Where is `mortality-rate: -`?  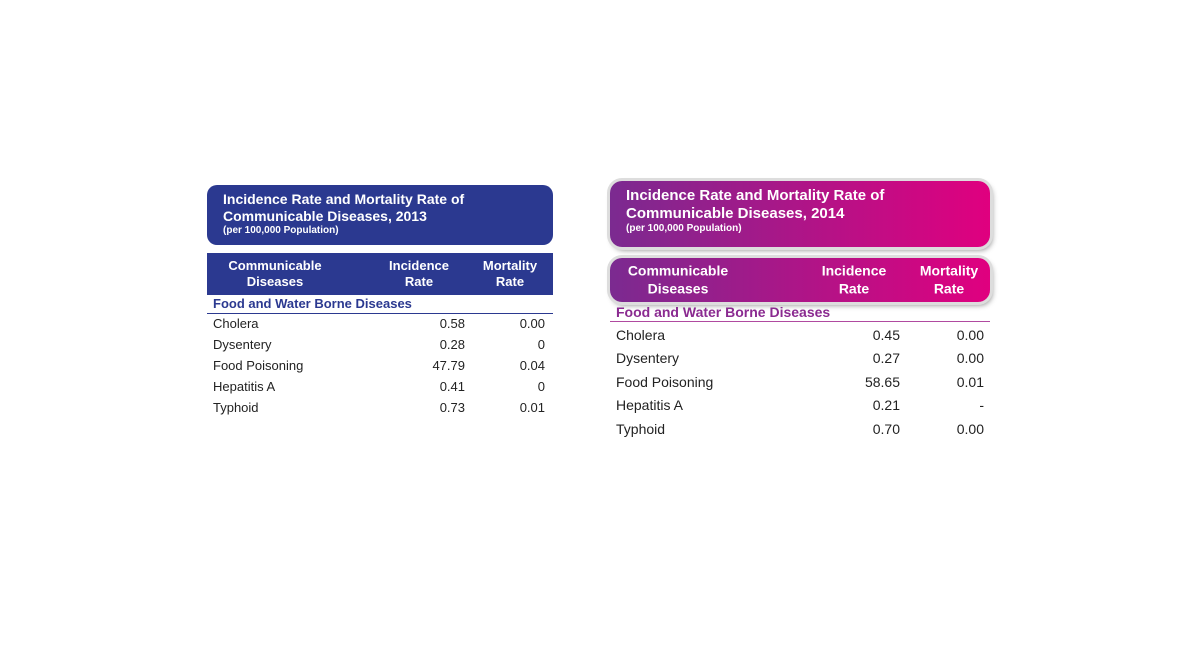 mortality-rate: - is located at coordinates (981, 405).